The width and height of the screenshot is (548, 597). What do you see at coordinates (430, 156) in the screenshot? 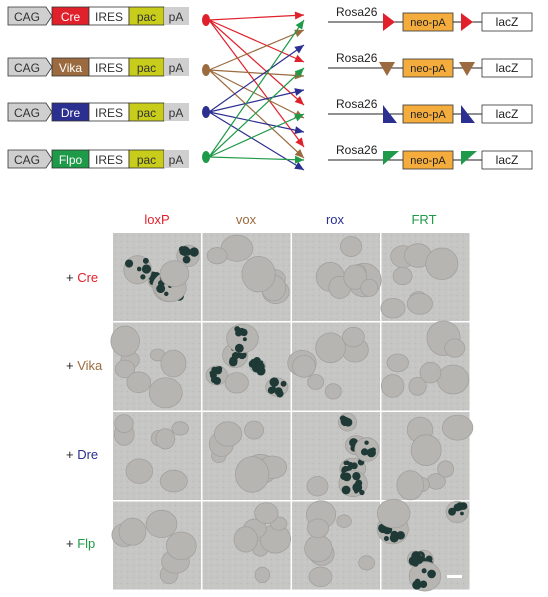
I see `reporter-3: Rosa26 neo-pA lacZ` at bounding box center [430, 156].